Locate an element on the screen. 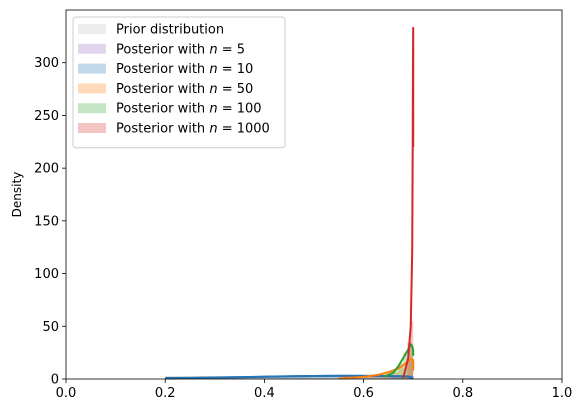  legend-label: Posterior with n = 10 is located at coordinates (184, 69).